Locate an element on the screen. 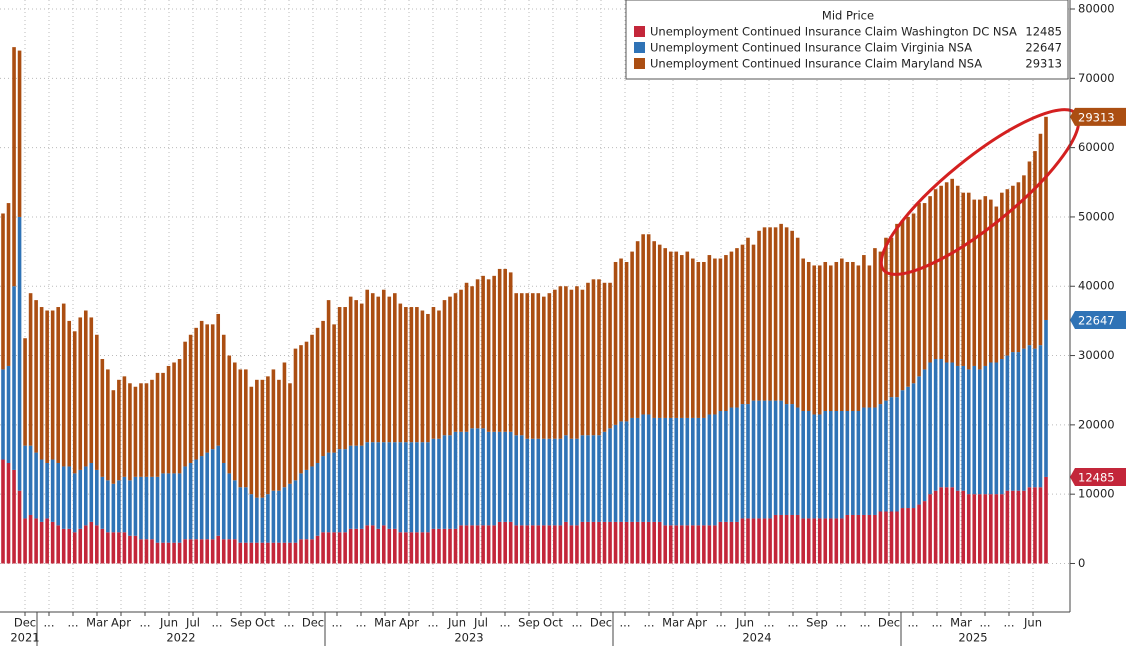 The image size is (1126, 646). x-year-label: 2024 is located at coordinates (756, 638).